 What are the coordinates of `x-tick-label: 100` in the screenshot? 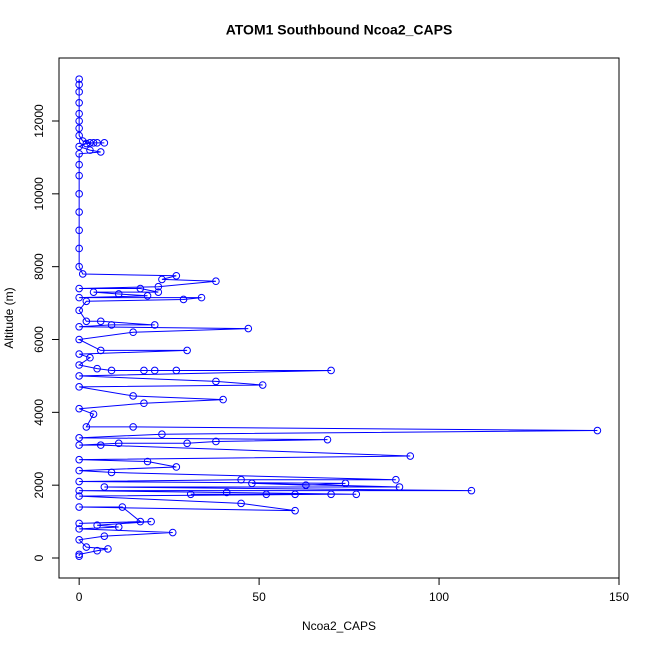 It's located at (439, 597).